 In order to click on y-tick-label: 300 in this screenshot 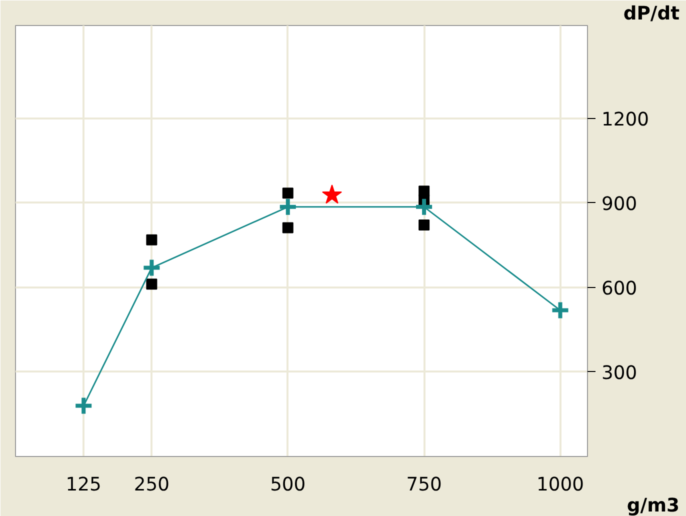, I will do `click(620, 373)`.